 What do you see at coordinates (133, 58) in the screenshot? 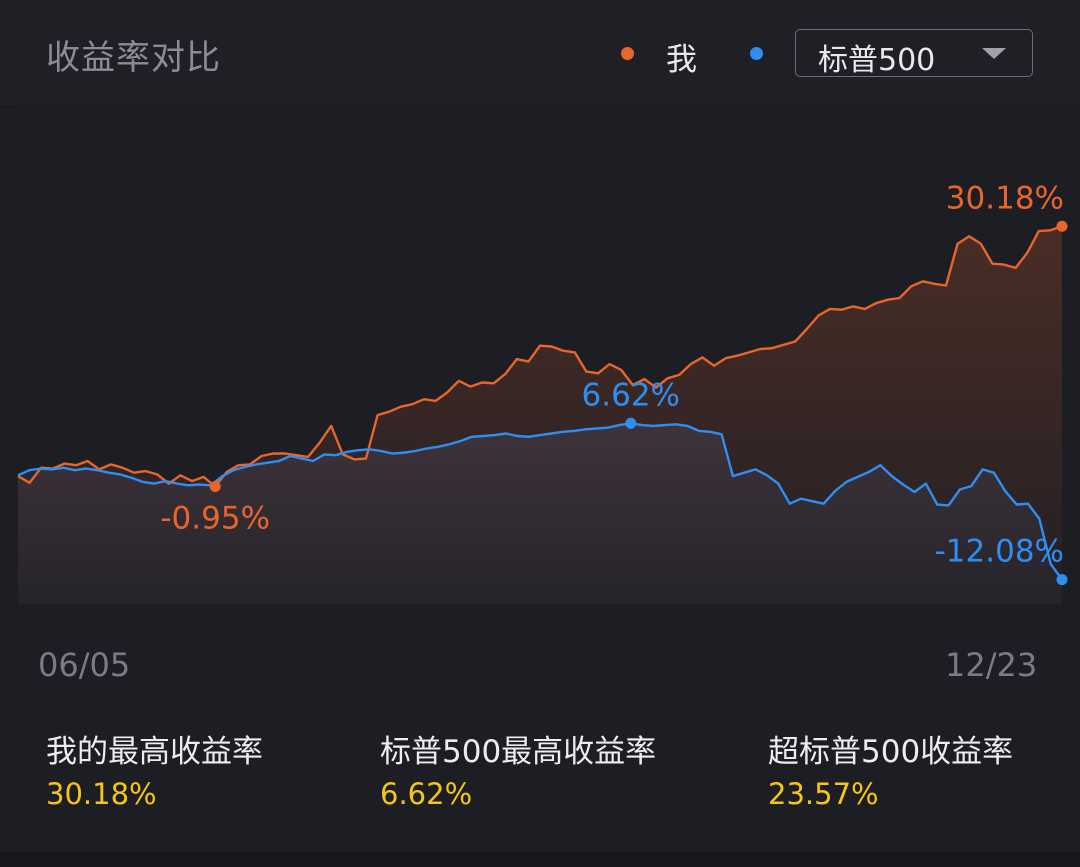
I see `chart-title: 收益率对比` at bounding box center [133, 58].